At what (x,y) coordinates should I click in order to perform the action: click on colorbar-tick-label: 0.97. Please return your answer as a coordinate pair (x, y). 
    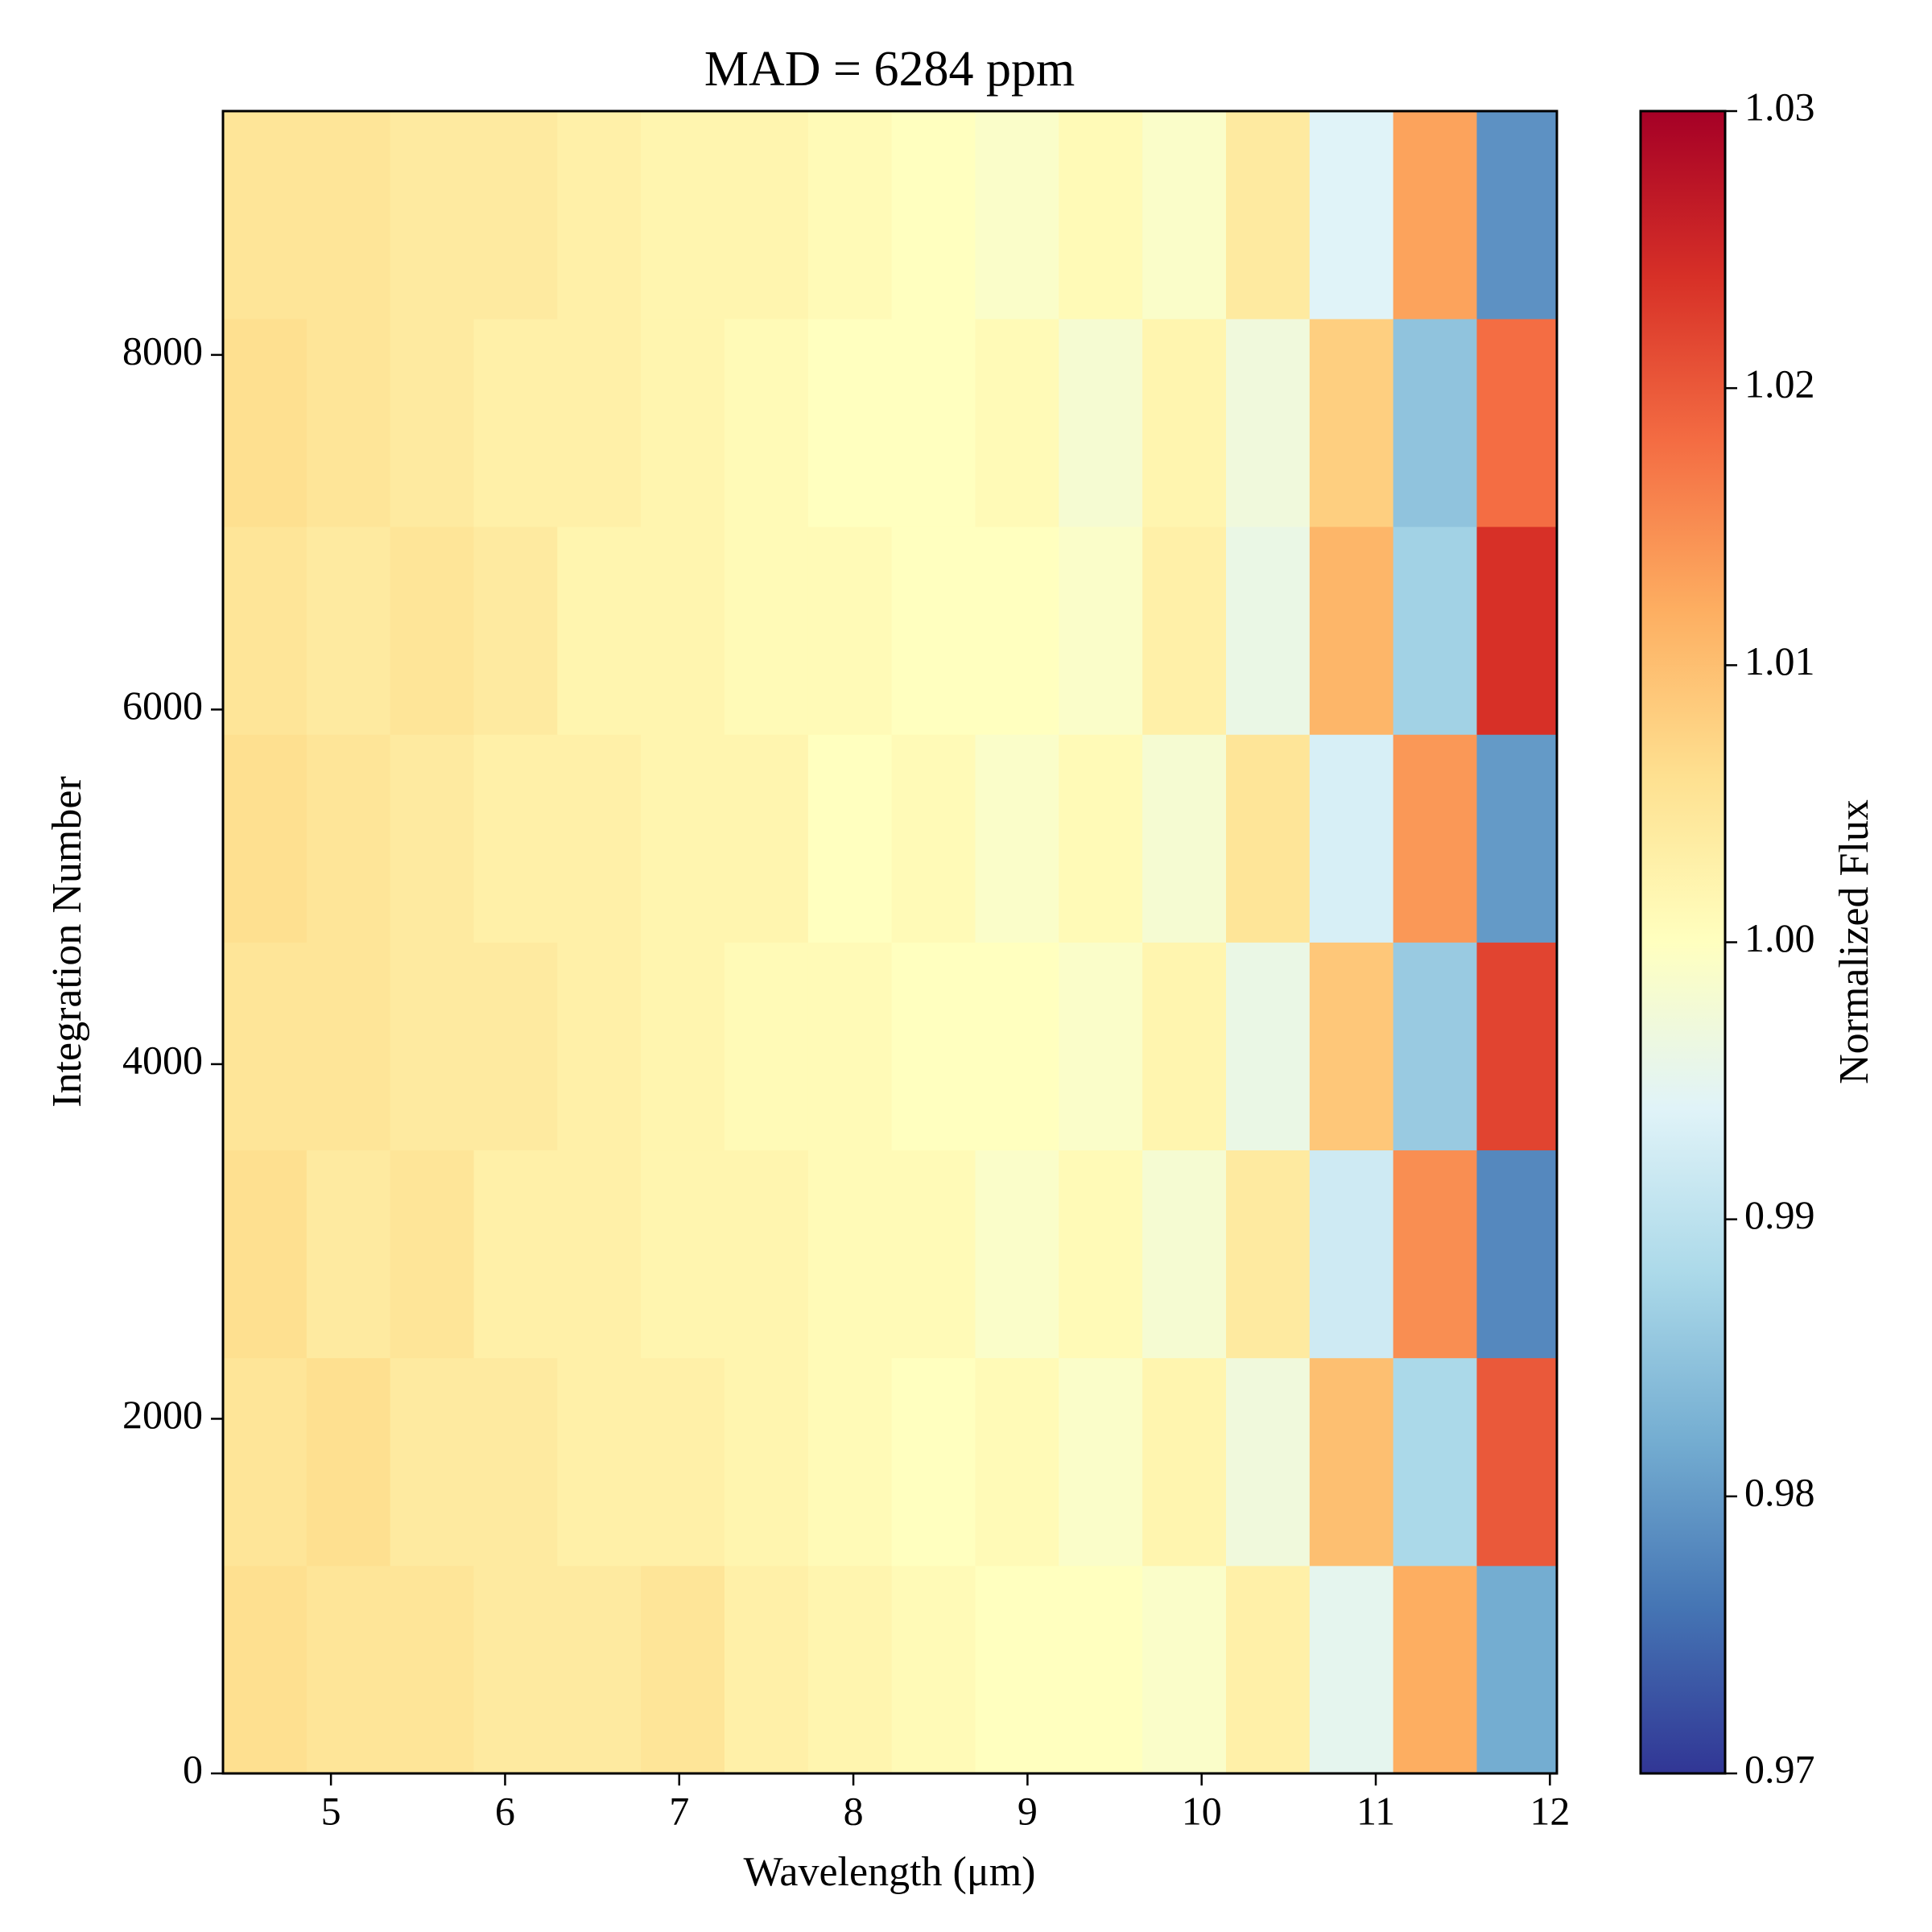
    Looking at the image, I should click on (1779, 1769).